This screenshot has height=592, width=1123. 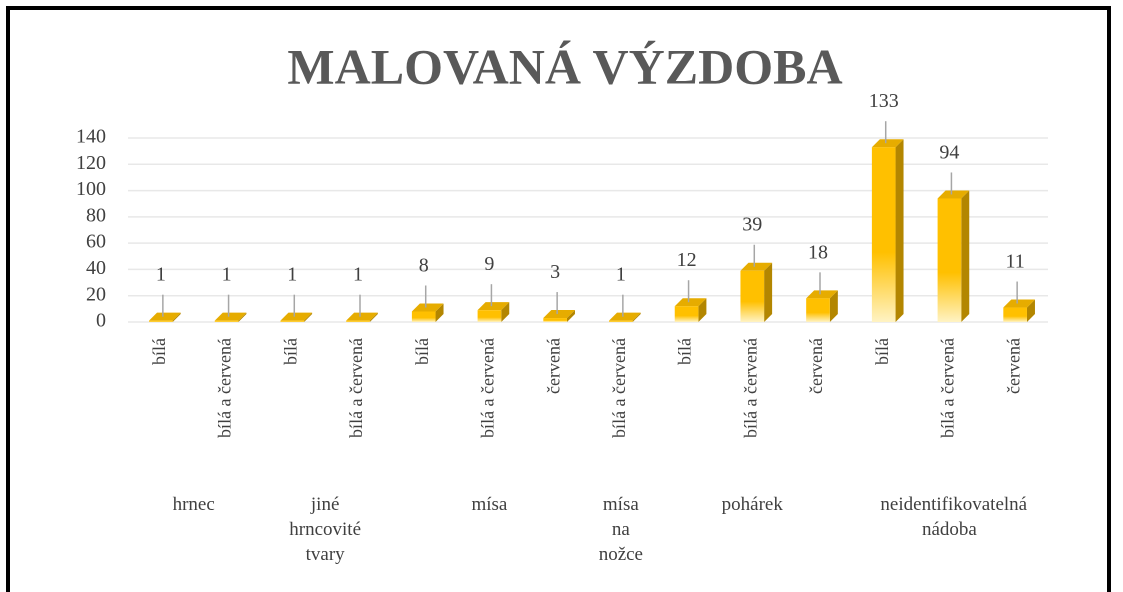 I want to click on chart-title: MALOVANÁ VÝZDOBA, so click(x=564, y=66).